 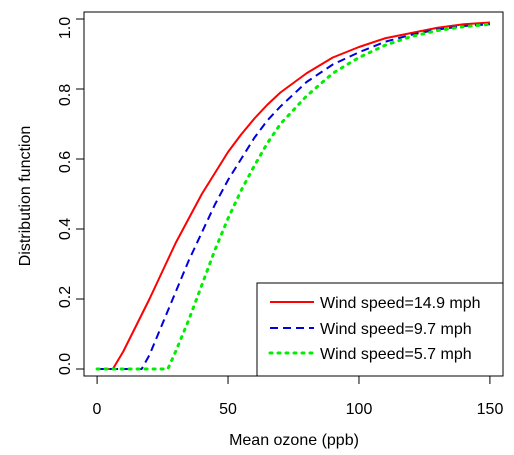 What do you see at coordinates (65, 162) in the screenshot?
I see `y-tick-label-0-6: 0.6` at bounding box center [65, 162].